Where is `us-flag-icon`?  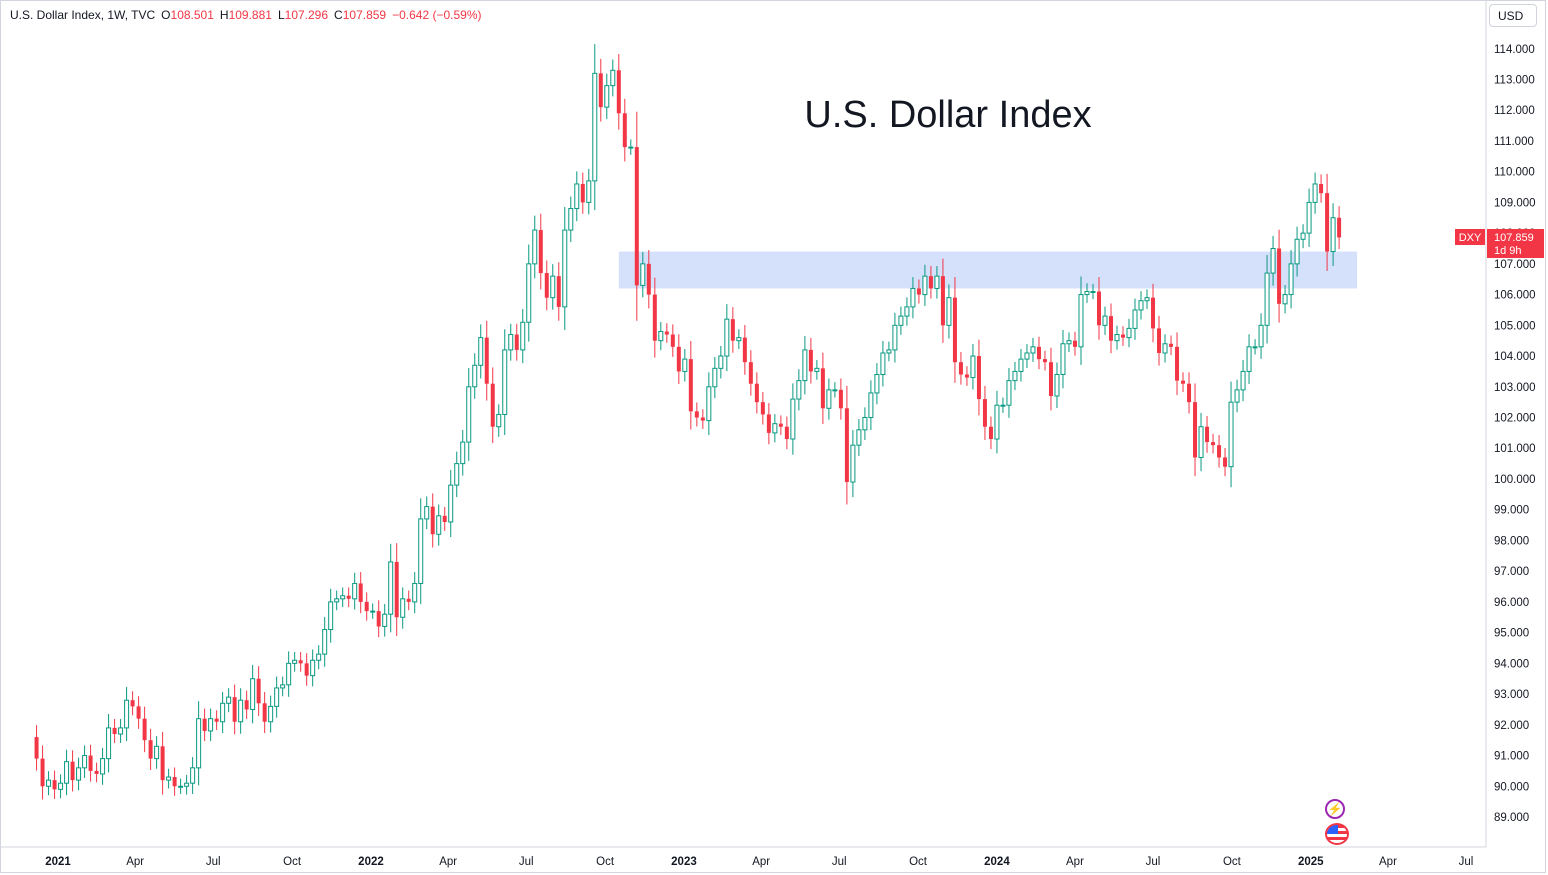
us-flag-icon is located at coordinates (1337, 834).